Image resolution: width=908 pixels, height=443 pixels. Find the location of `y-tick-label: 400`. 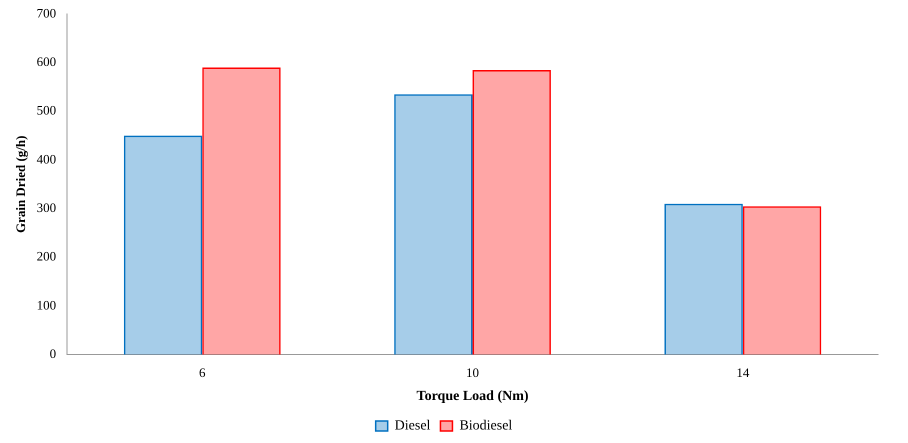

y-tick-label: 400 is located at coordinates (46, 158).